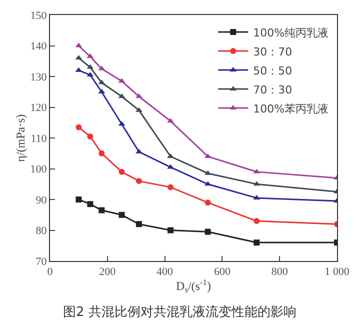  What do you see at coordinates (179, 312) in the screenshot?
I see `text: 图2 共混比例对共混乳液流变性能的影响` at bounding box center [179, 312].